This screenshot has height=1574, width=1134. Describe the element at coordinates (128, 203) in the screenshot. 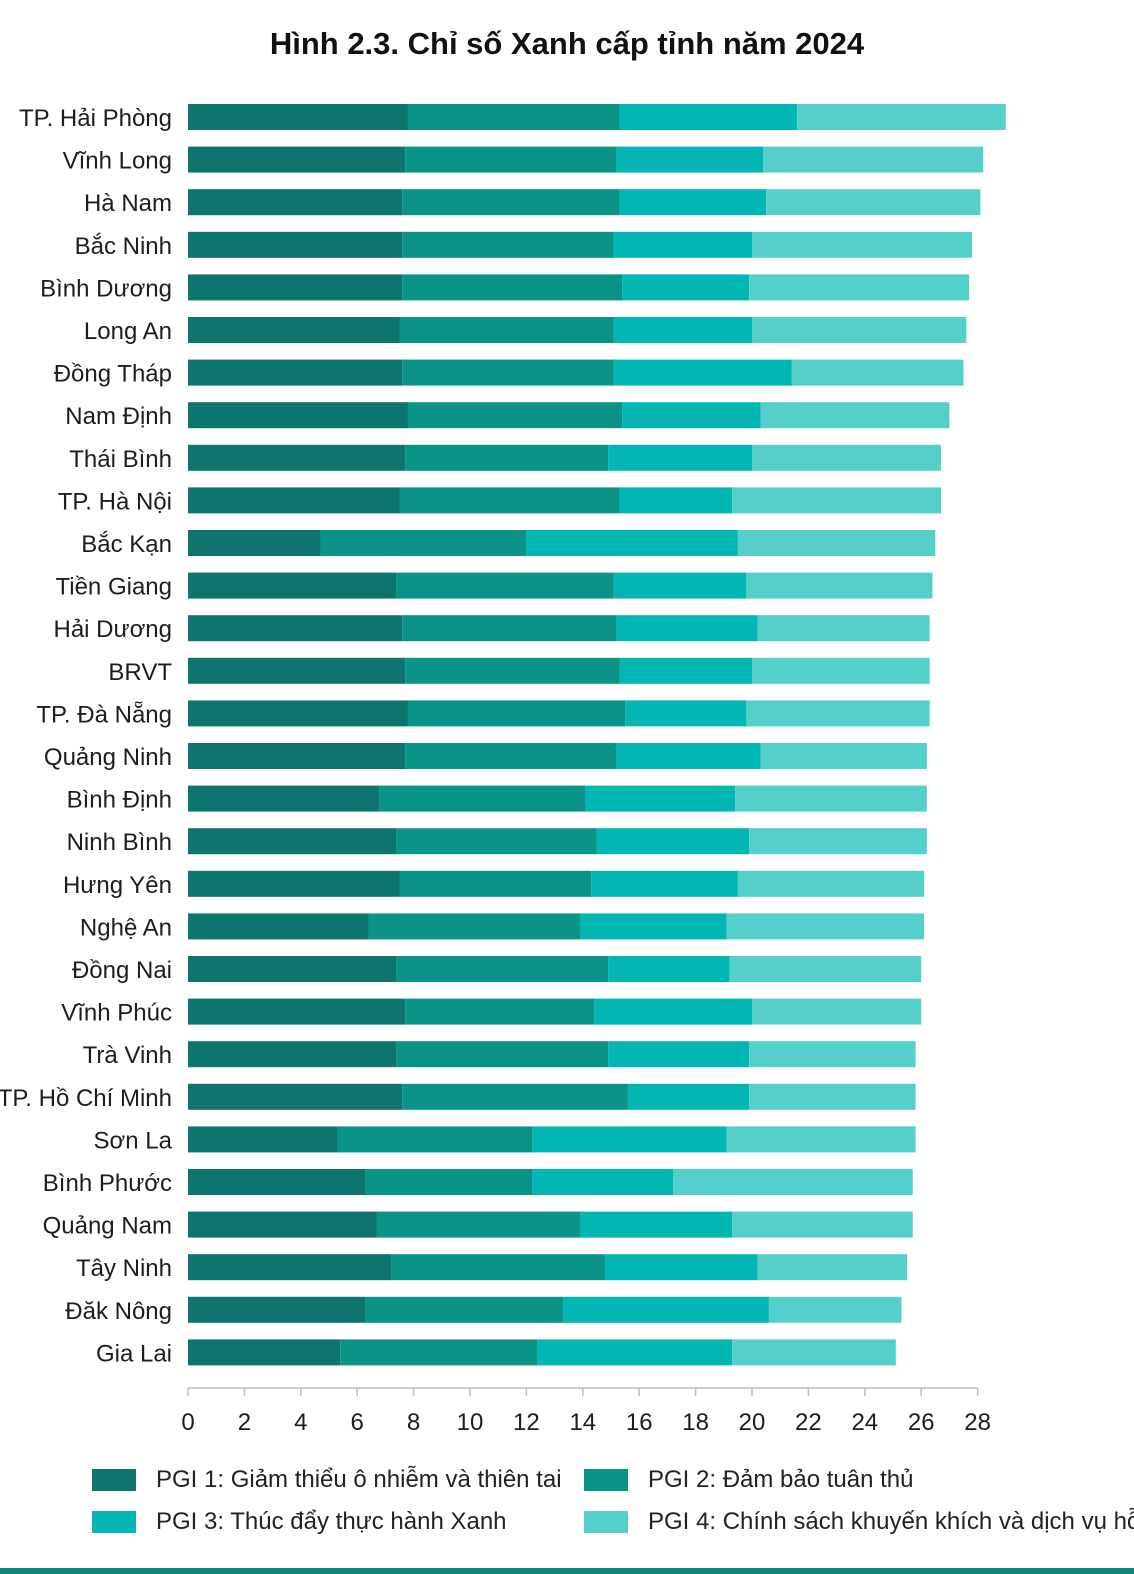

I see `category-label: Hà Nam` at that location.